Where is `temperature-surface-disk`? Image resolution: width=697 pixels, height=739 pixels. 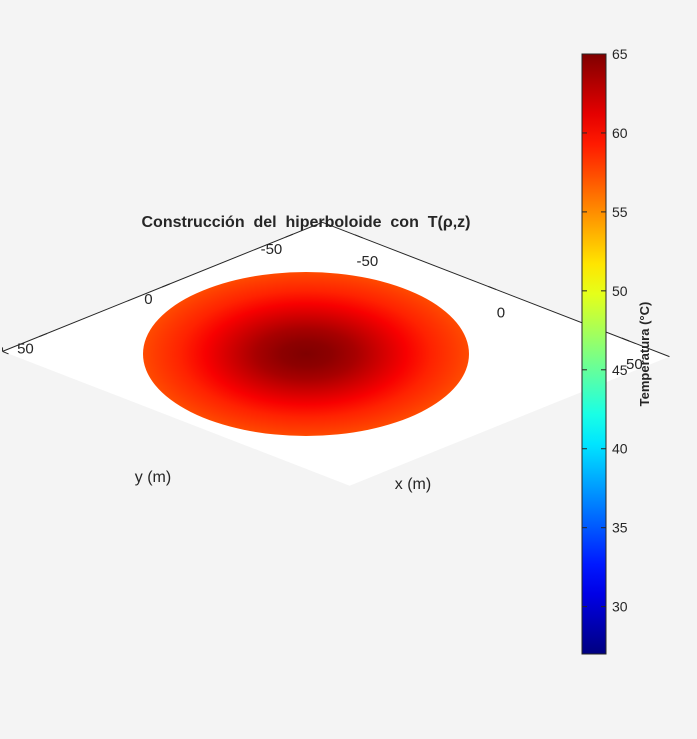
temperature-surface-disk is located at coordinates (306, 354).